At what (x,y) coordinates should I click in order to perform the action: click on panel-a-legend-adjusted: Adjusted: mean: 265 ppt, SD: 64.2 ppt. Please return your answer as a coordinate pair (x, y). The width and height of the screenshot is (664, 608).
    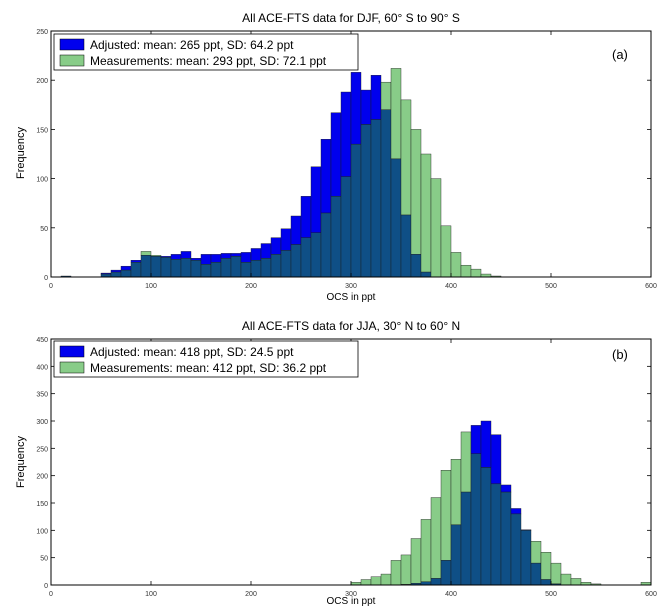
    Looking at the image, I should click on (192, 45).